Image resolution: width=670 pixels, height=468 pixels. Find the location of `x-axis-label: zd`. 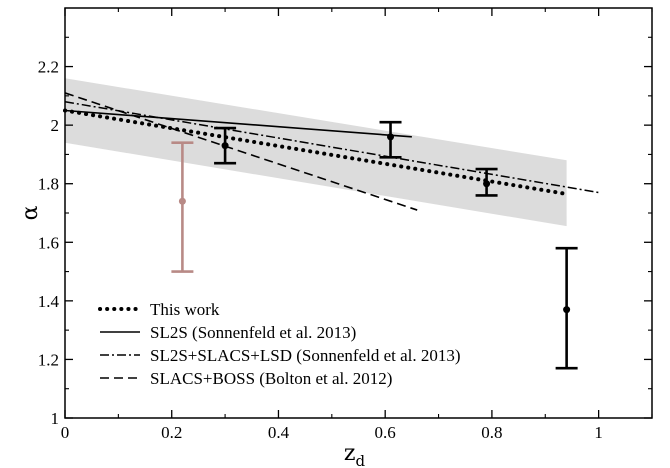

x-axis-label: zd is located at coordinates (355, 454).